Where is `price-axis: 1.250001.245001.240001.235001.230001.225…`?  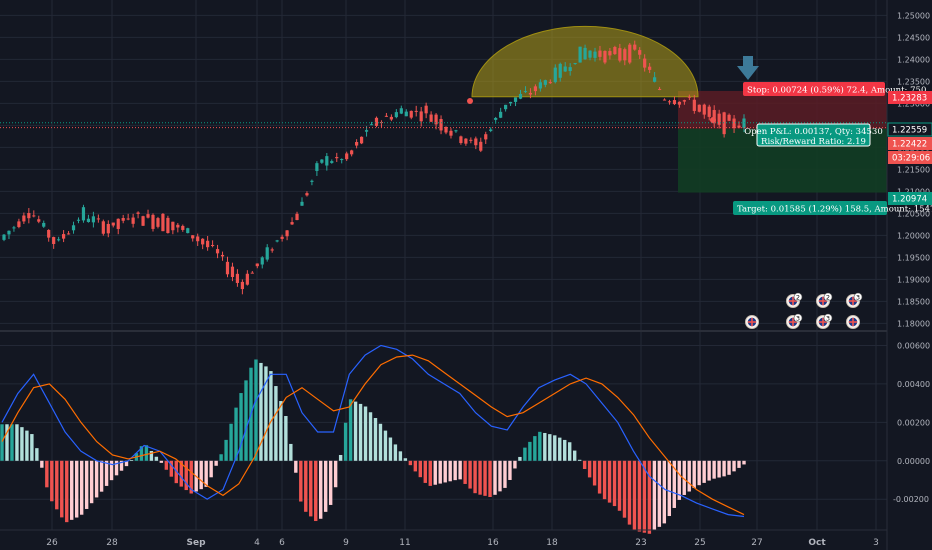 price-axis: 1.250001.245001.240001.235001.230001.225… is located at coordinates (913, 169).